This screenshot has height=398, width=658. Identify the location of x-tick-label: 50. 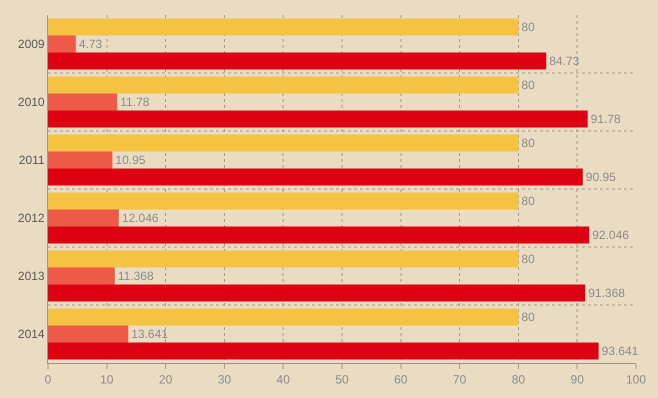
(342, 379).